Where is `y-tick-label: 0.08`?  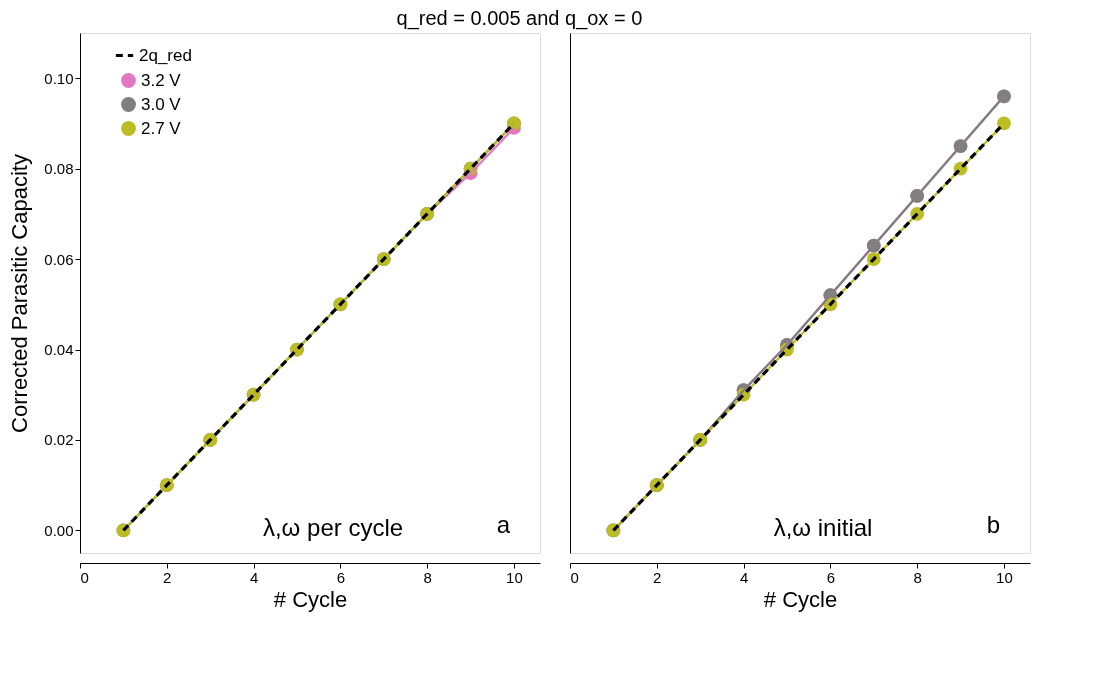
y-tick-label: 0.08 is located at coordinates (59, 169).